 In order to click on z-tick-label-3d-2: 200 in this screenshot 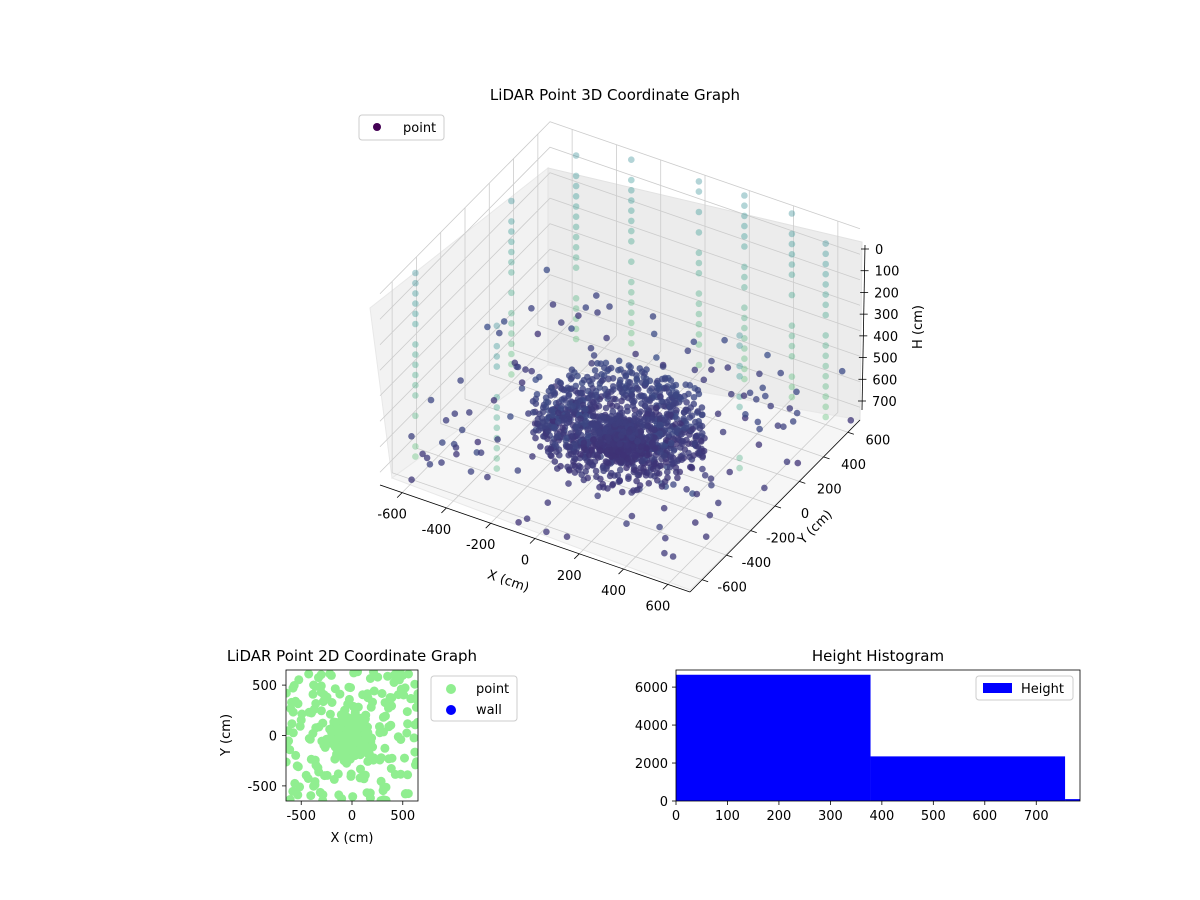, I will do `click(886, 293)`.